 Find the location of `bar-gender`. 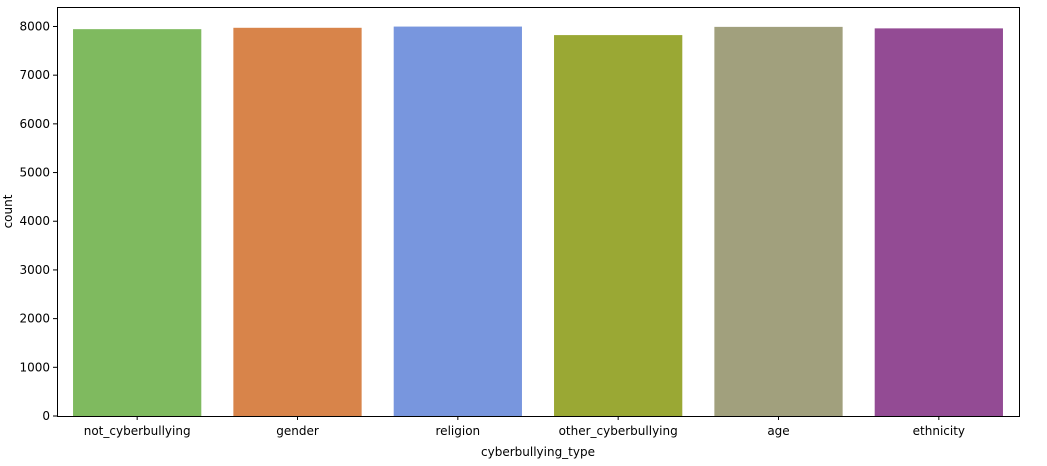

bar-gender is located at coordinates (297, 221).